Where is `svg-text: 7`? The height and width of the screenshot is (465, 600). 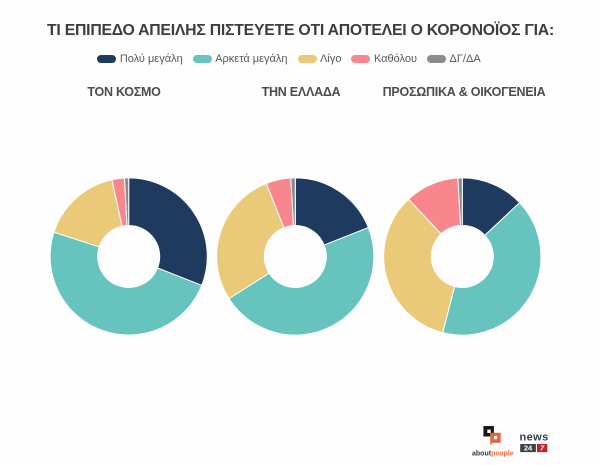
svg-text: 7 is located at coordinates (542, 448).